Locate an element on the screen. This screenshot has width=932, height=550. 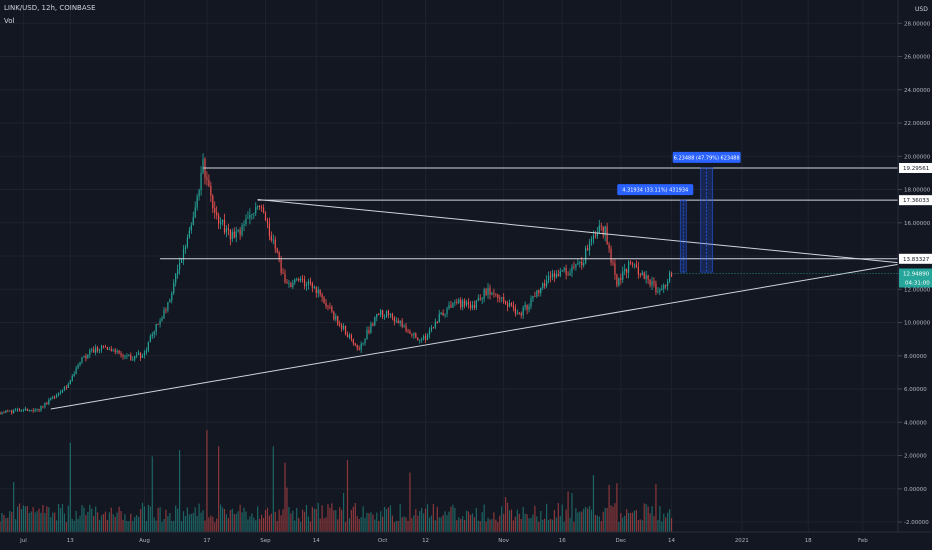
projection-label: 6.23488 (47.79%) 623488 is located at coordinates (706, 157).